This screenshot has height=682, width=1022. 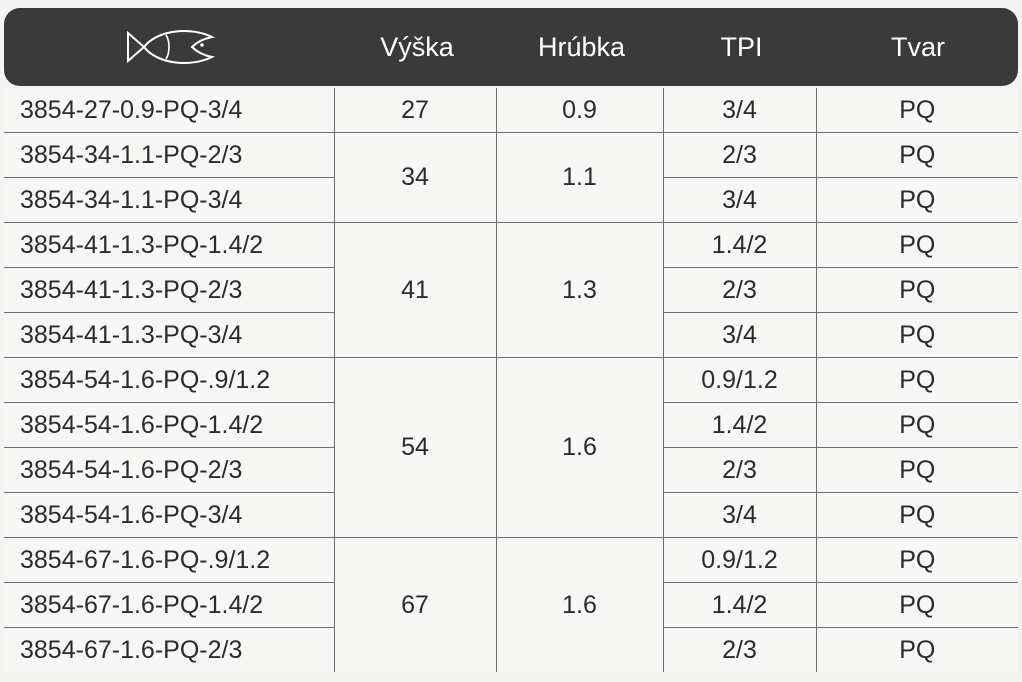 I want to click on vyska-cell: 34, so click(x=414, y=177).